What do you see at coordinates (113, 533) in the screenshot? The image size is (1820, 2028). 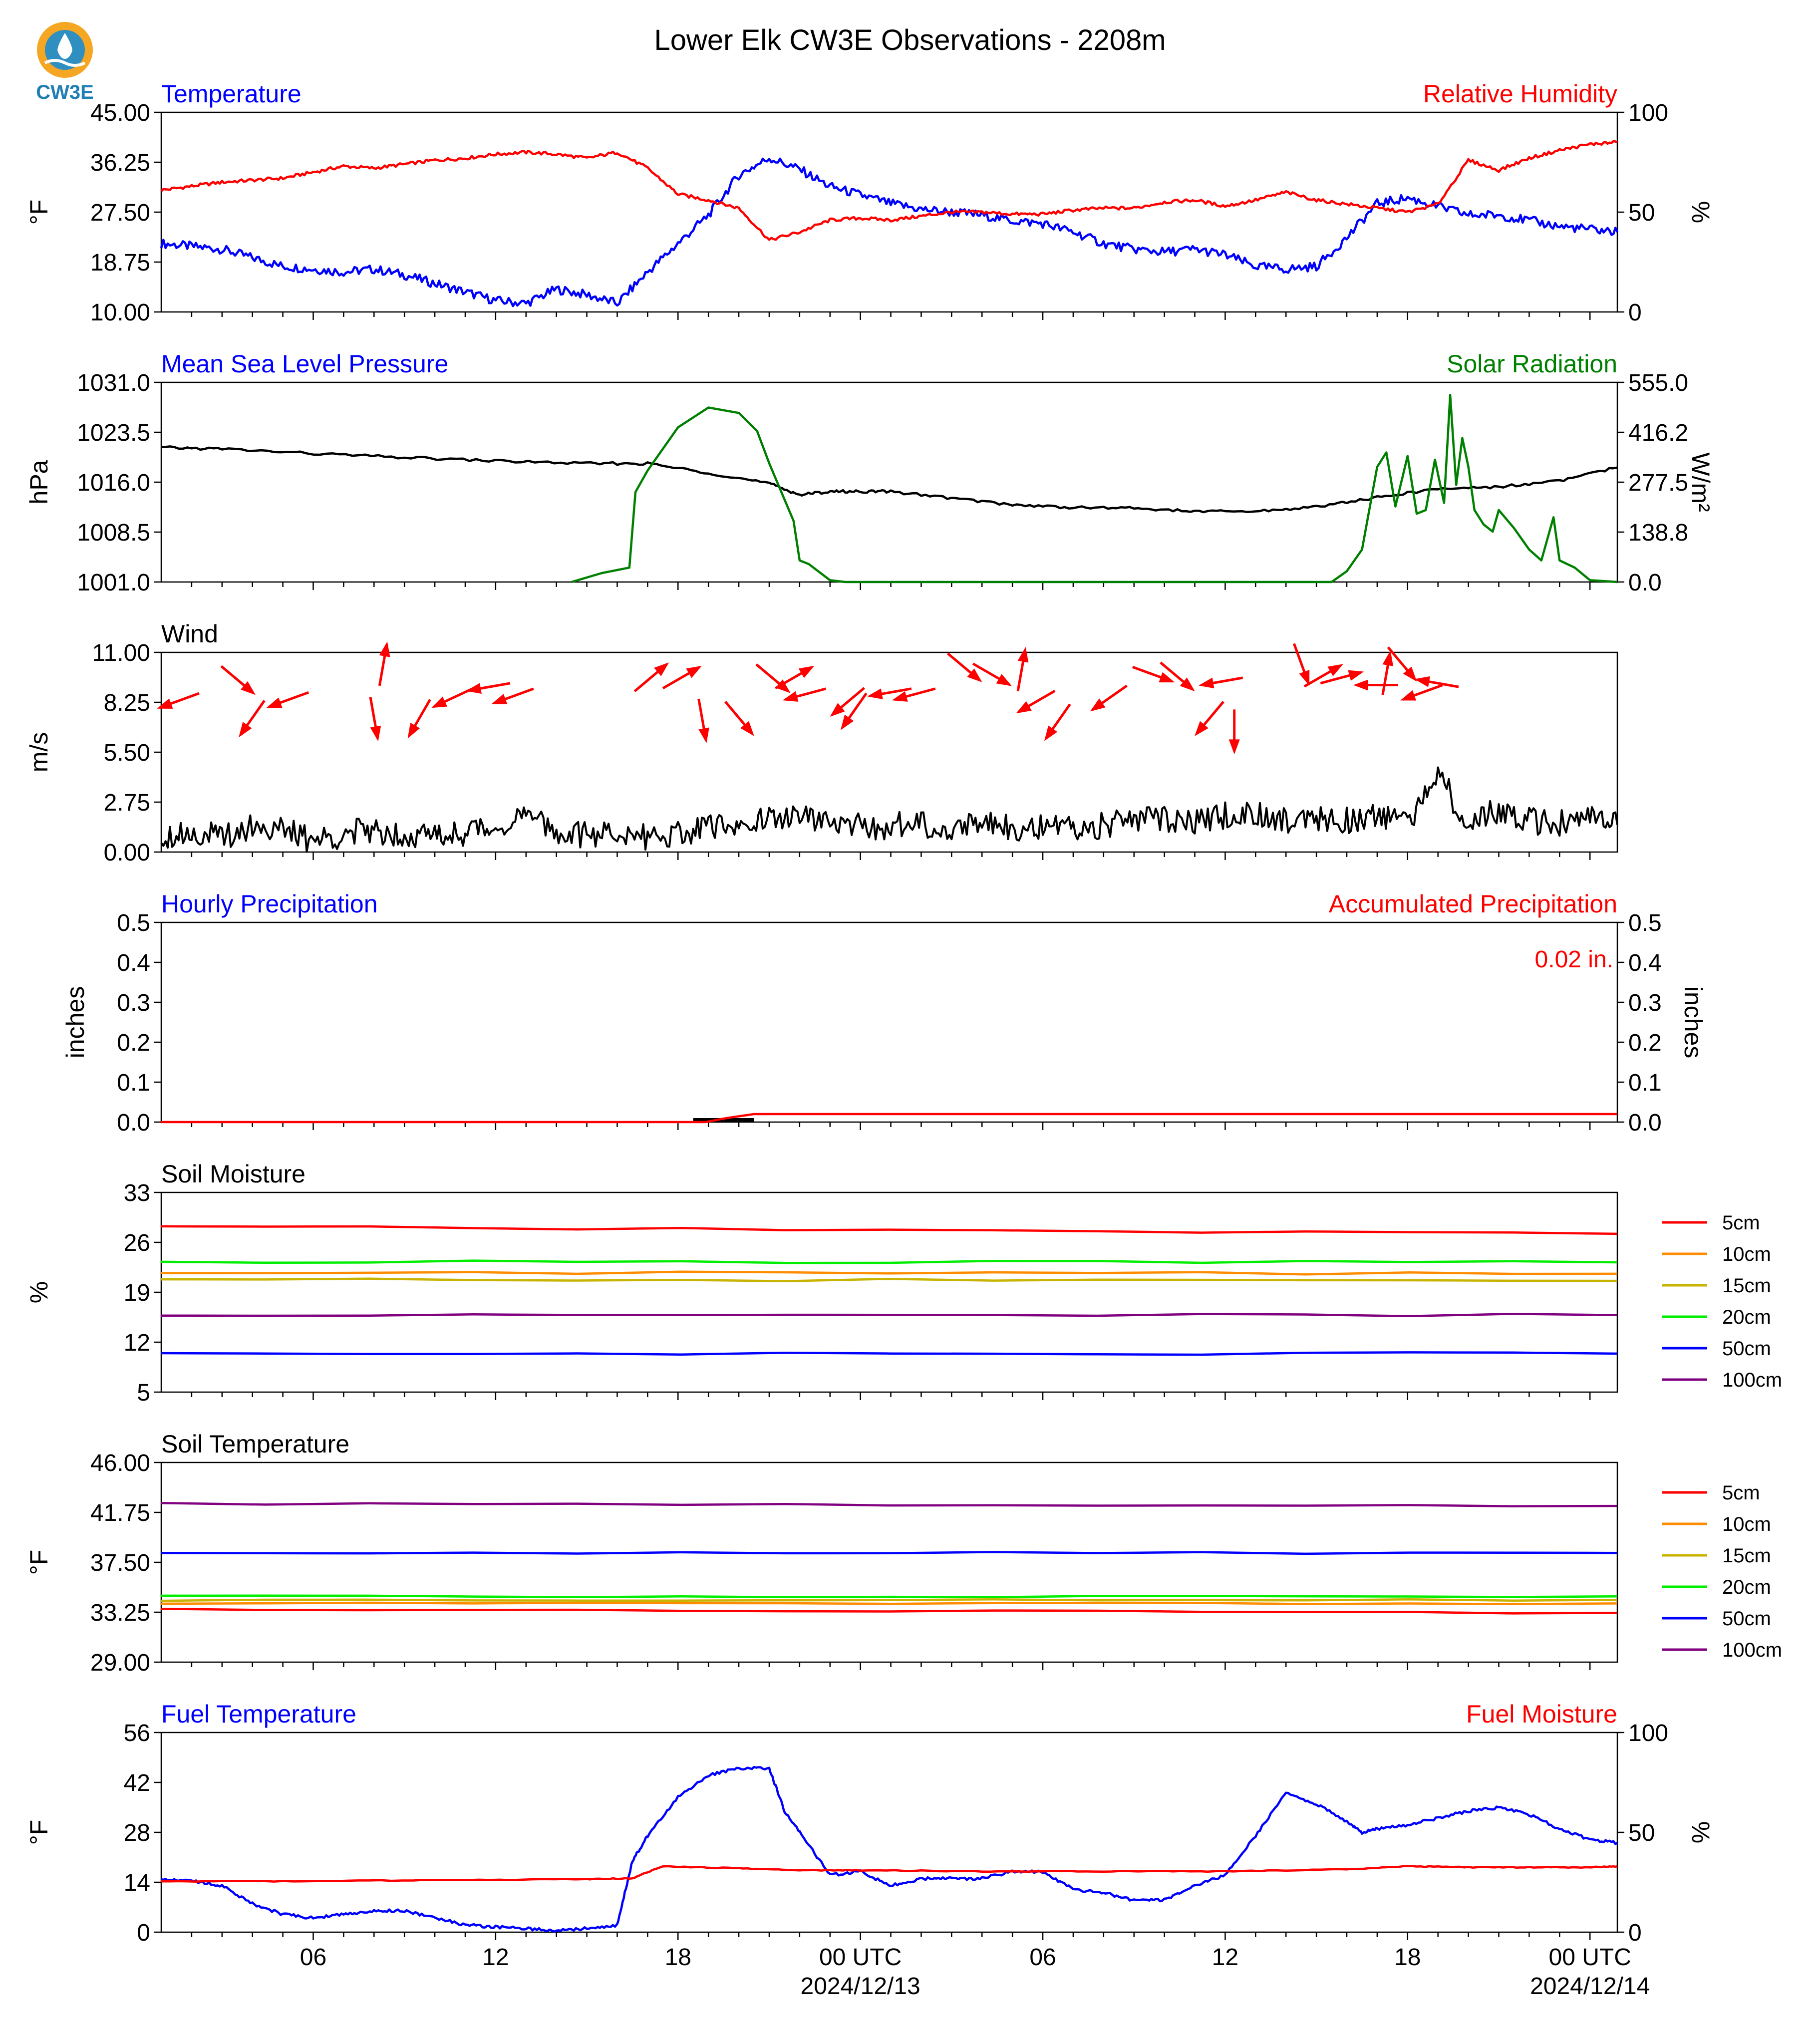 I see `y-tick-label-left: 1008.5` at bounding box center [113, 533].